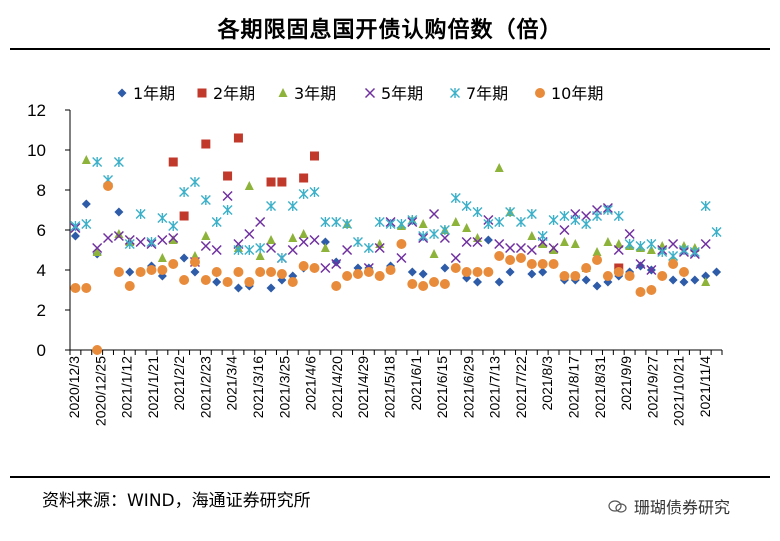 The image size is (780, 541). What do you see at coordinates (154, 93) in the screenshot?
I see `legend-label: 1年期` at bounding box center [154, 93].